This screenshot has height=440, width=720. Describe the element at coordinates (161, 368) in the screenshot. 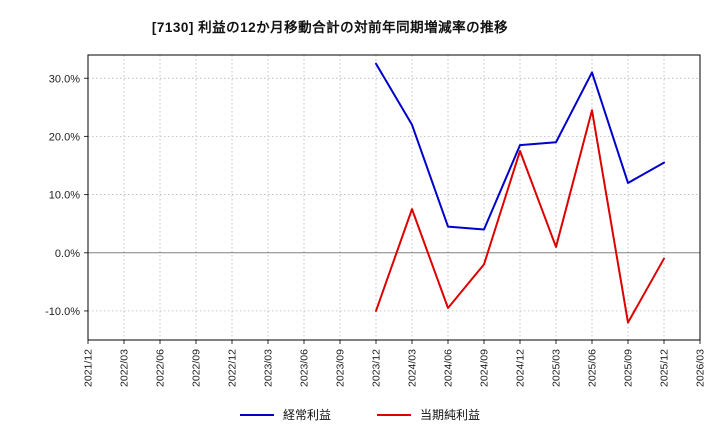

I see `svg-text: 2022/06` at that location.